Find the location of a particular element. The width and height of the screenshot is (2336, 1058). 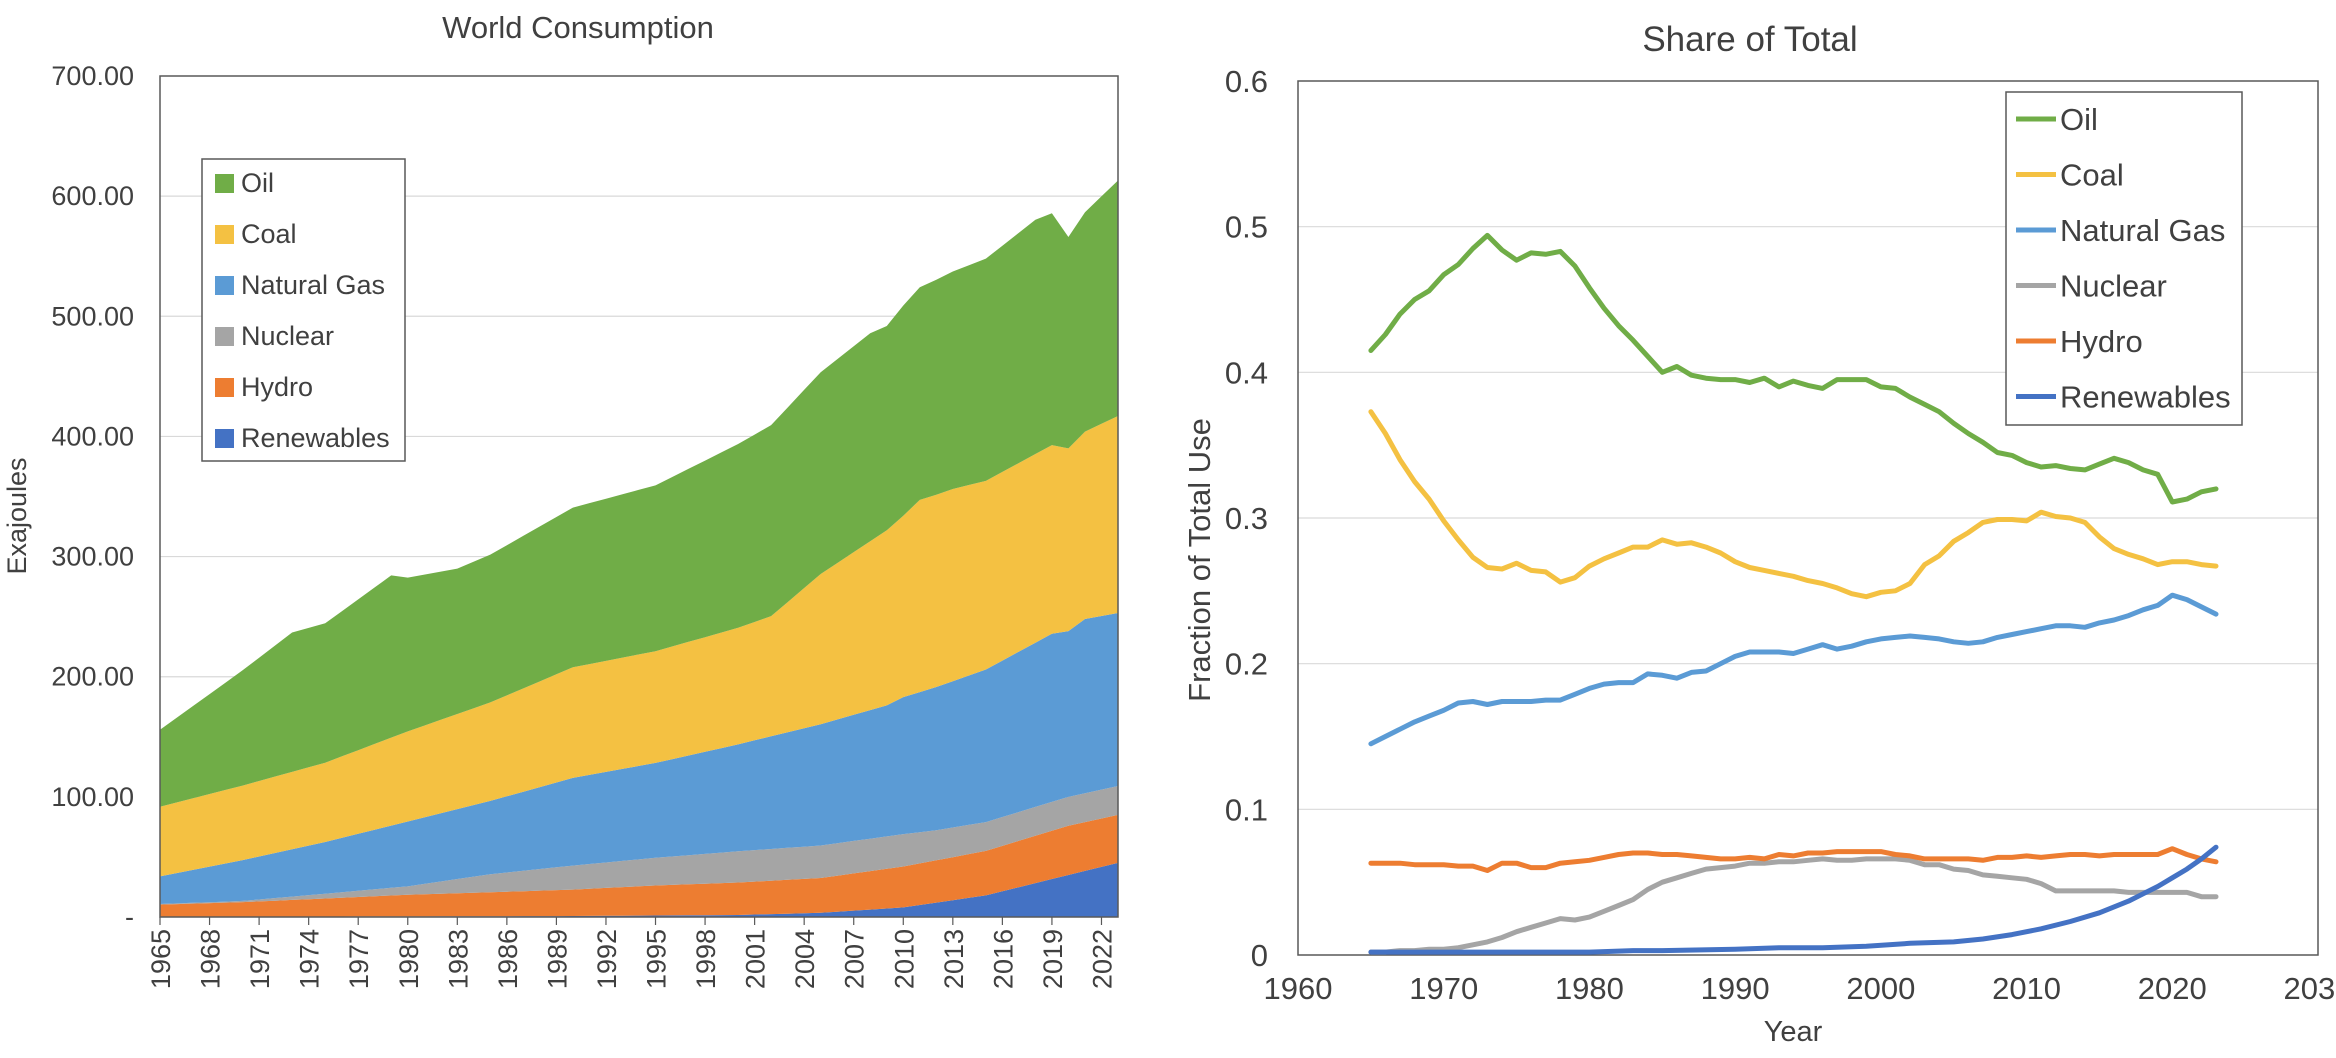

left-x-tick-label: 2004 is located at coordinates (805, 959).